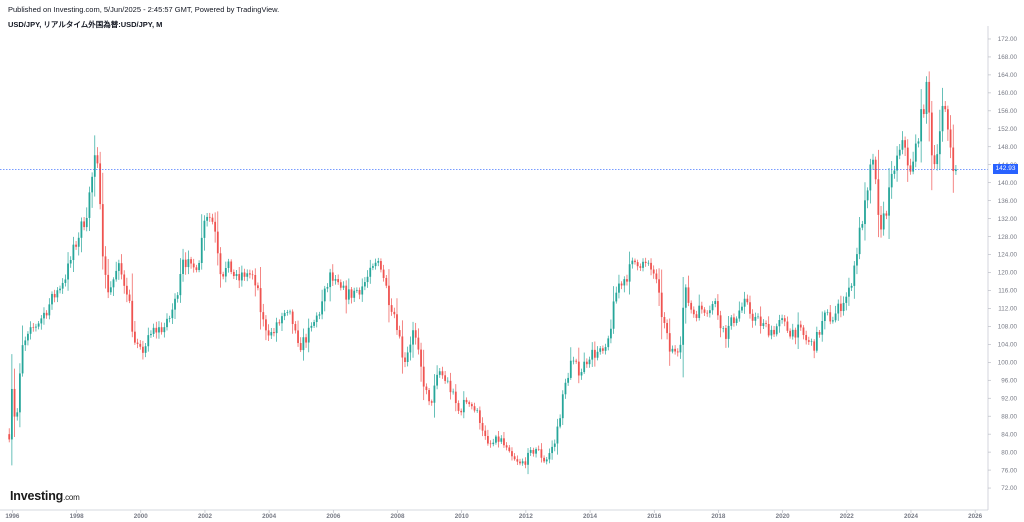 The width and height of the screenshot is (1024, 522). What do you see at coordinates (1008, 255) in the screenshot?
I see `price-tick-label: 124.00` at bounding box center [1008, 255].